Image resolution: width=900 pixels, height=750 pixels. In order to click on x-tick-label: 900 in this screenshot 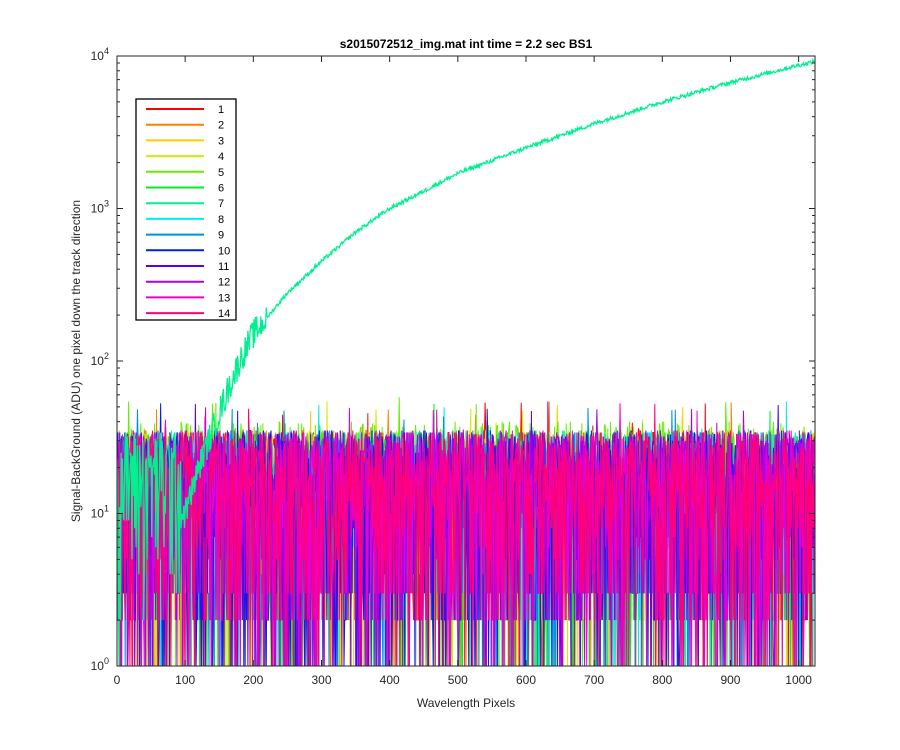, I will do `click(730, 680)`.